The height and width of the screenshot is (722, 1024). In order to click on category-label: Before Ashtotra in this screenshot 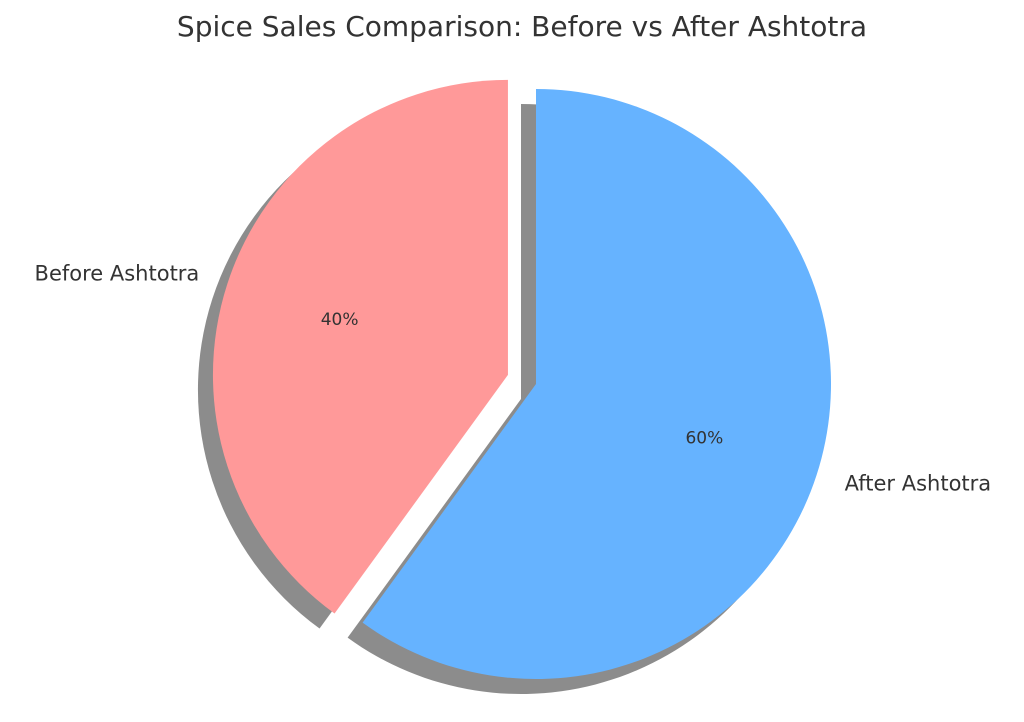, I will do `click(117, 274)`.